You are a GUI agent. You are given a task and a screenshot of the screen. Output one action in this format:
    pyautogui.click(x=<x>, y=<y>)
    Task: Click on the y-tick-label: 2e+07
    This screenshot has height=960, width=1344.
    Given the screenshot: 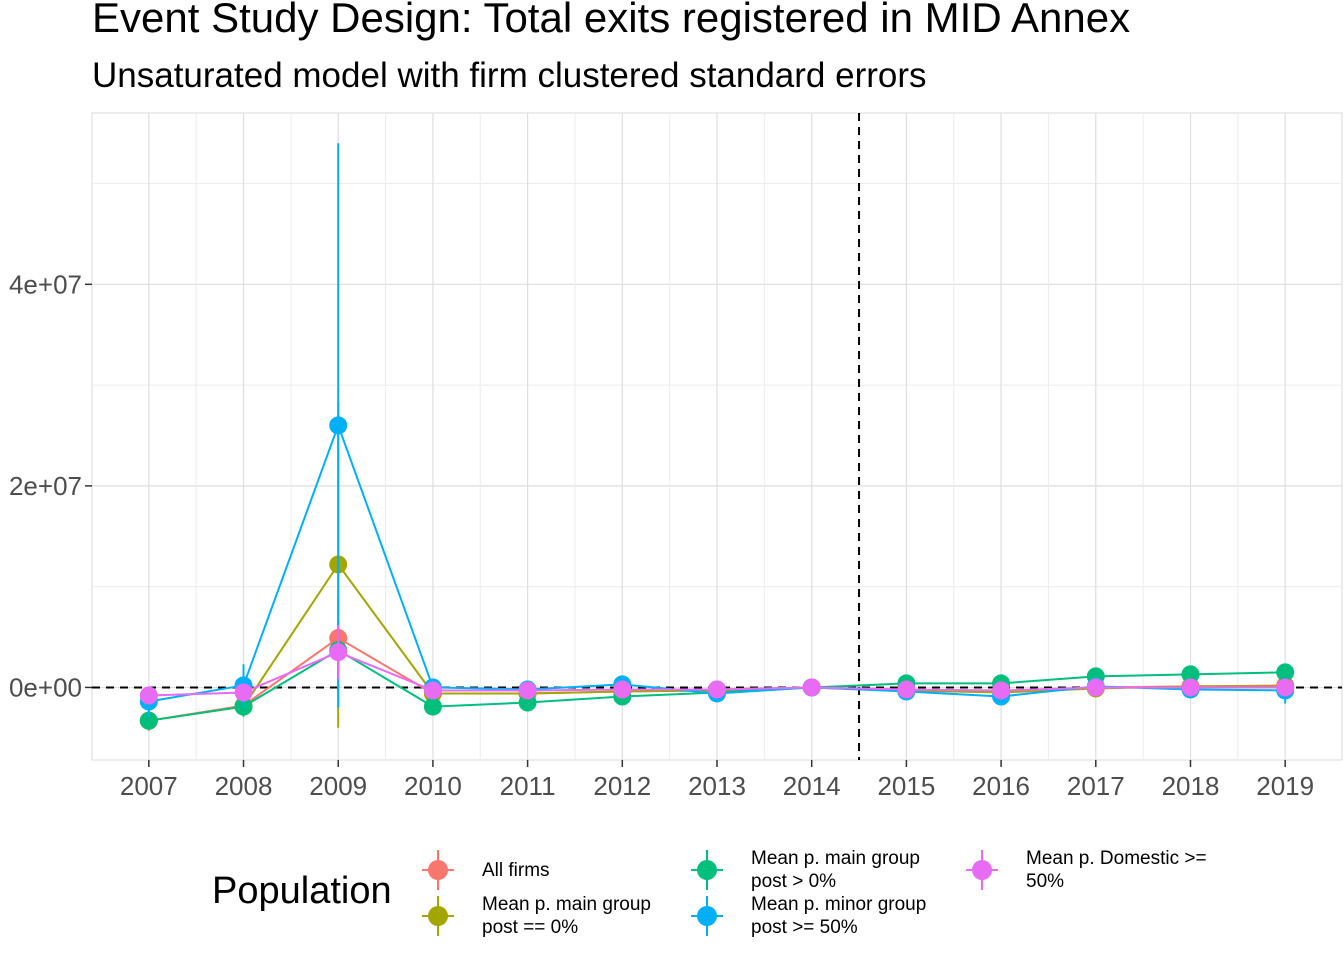 What is the action you would take?
    pyautogui.click(x=45, y=486)
    